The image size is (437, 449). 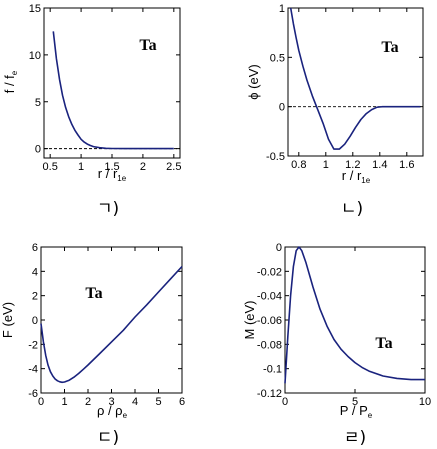 I want to click on y-tick-label: -6, so click(x=33, y=394).